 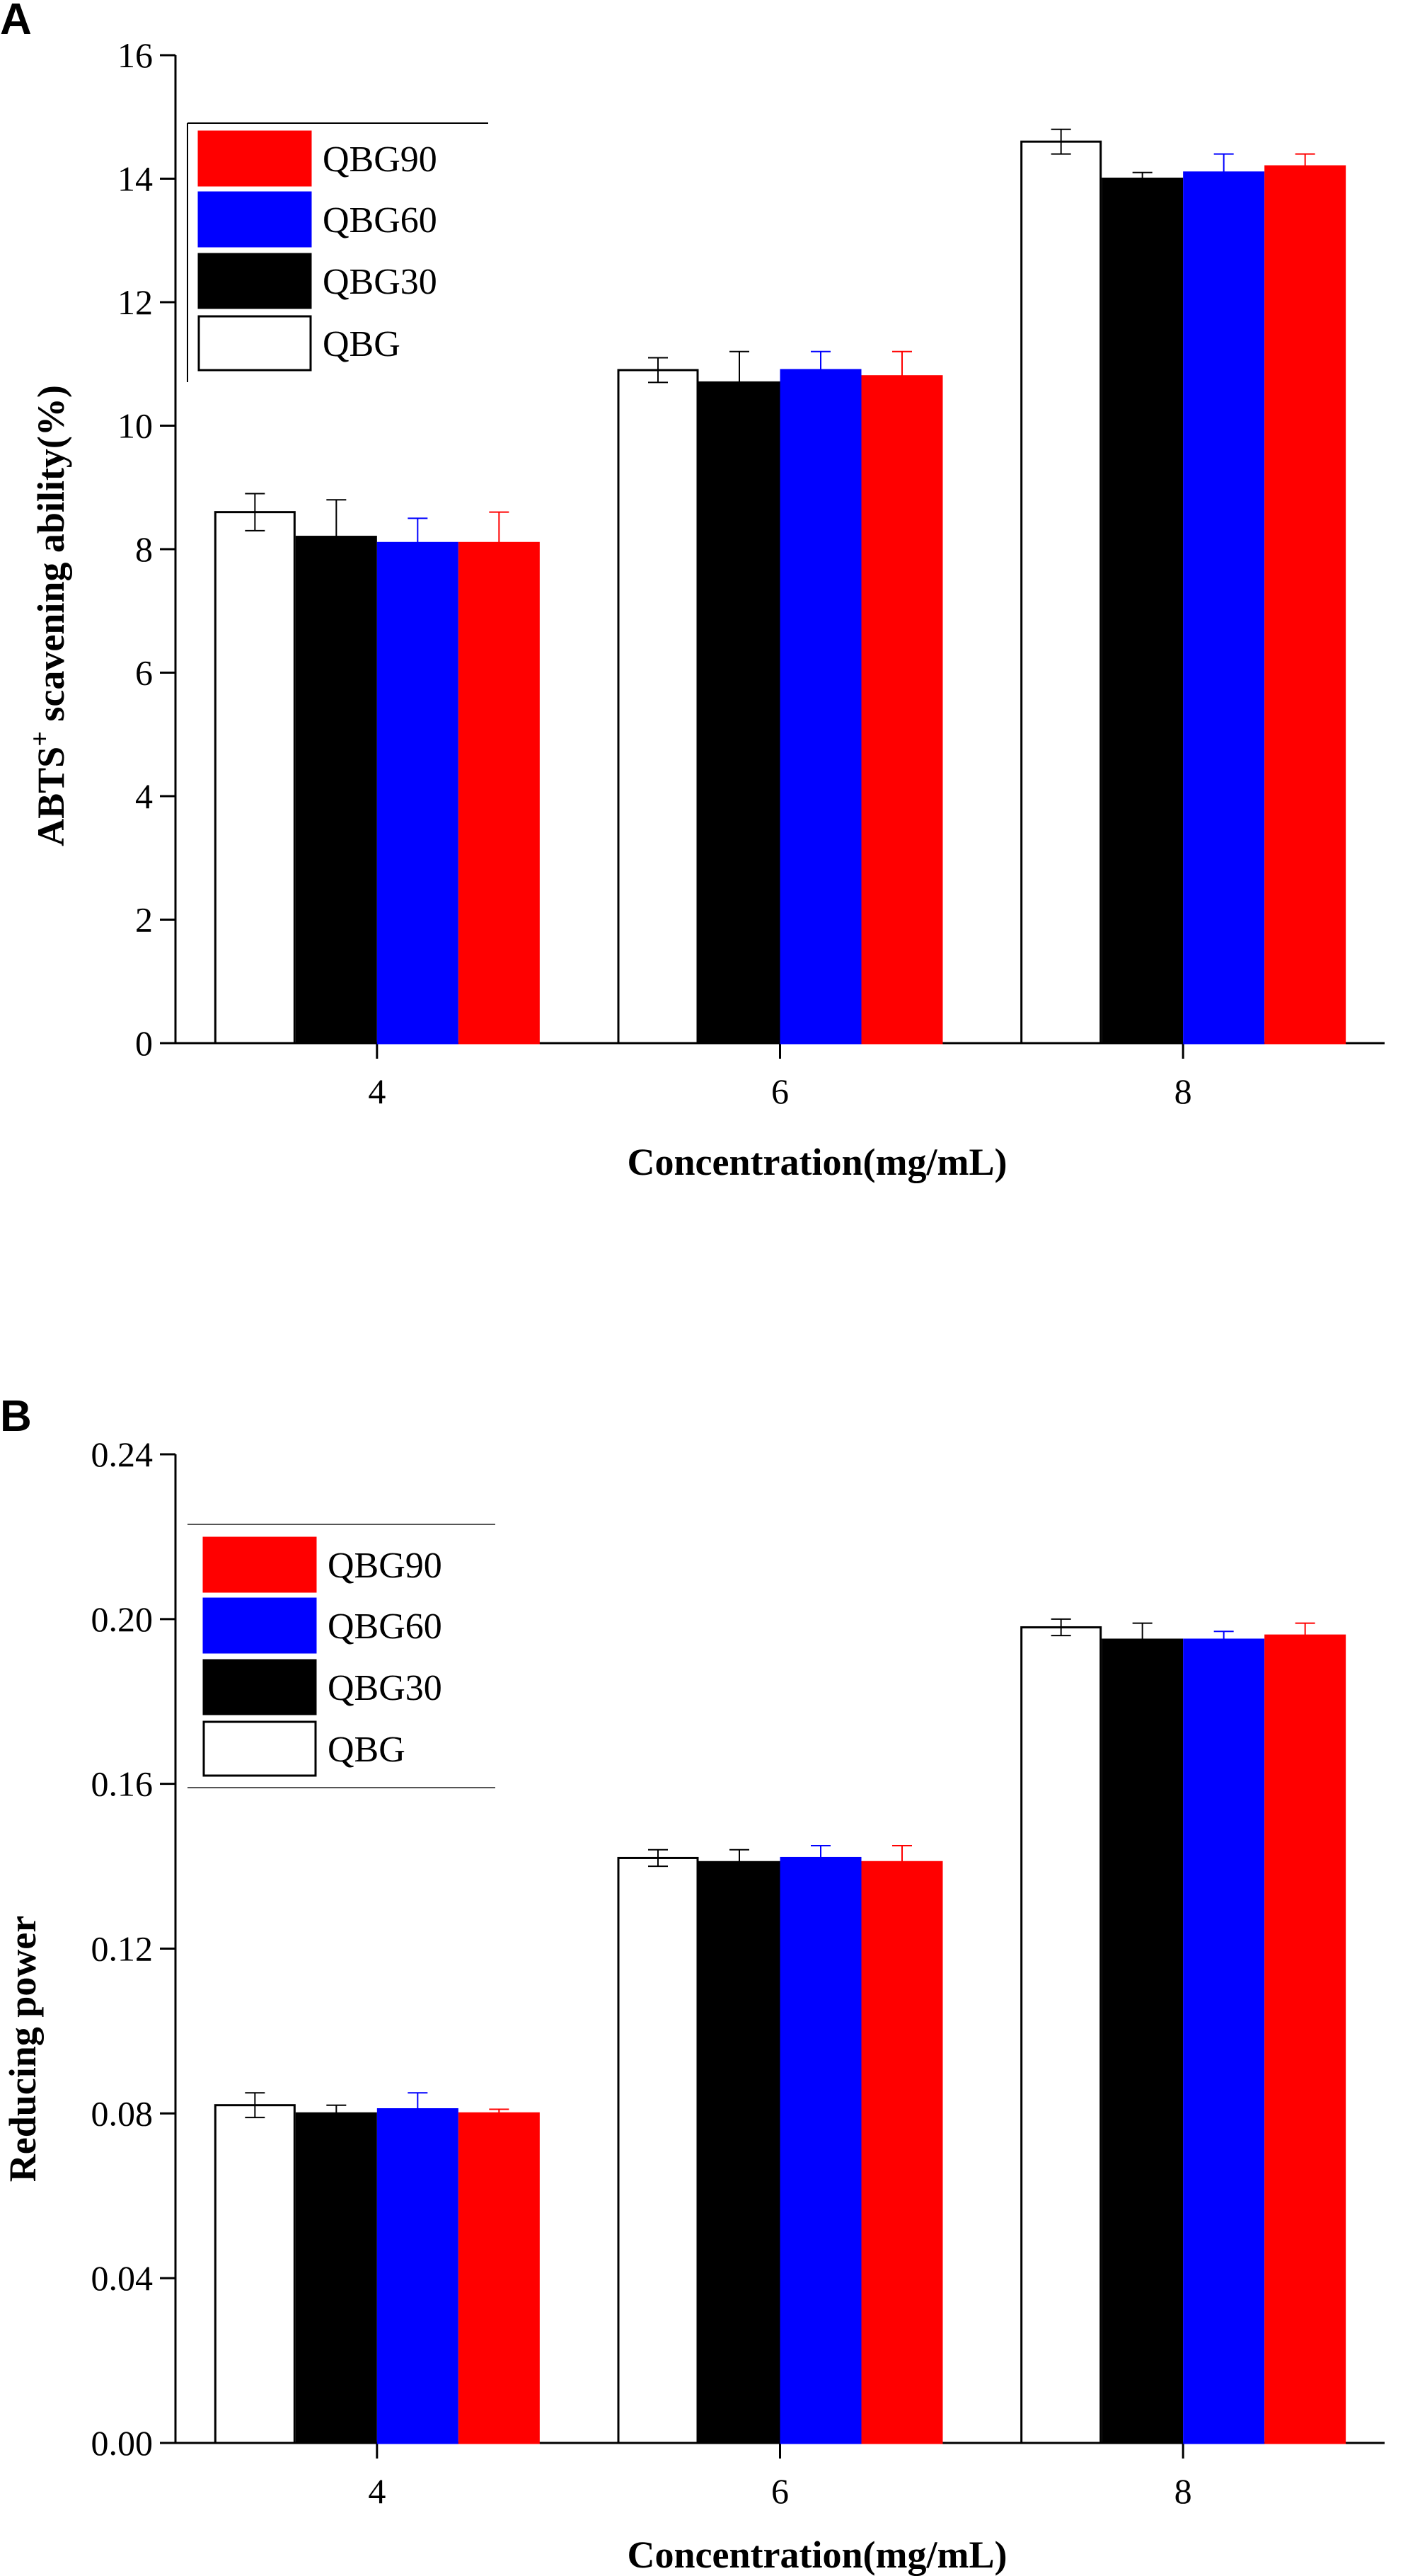 I want to click on x-axis-title-a: Concentration(mg/mL), so click(x=818, y=1162).